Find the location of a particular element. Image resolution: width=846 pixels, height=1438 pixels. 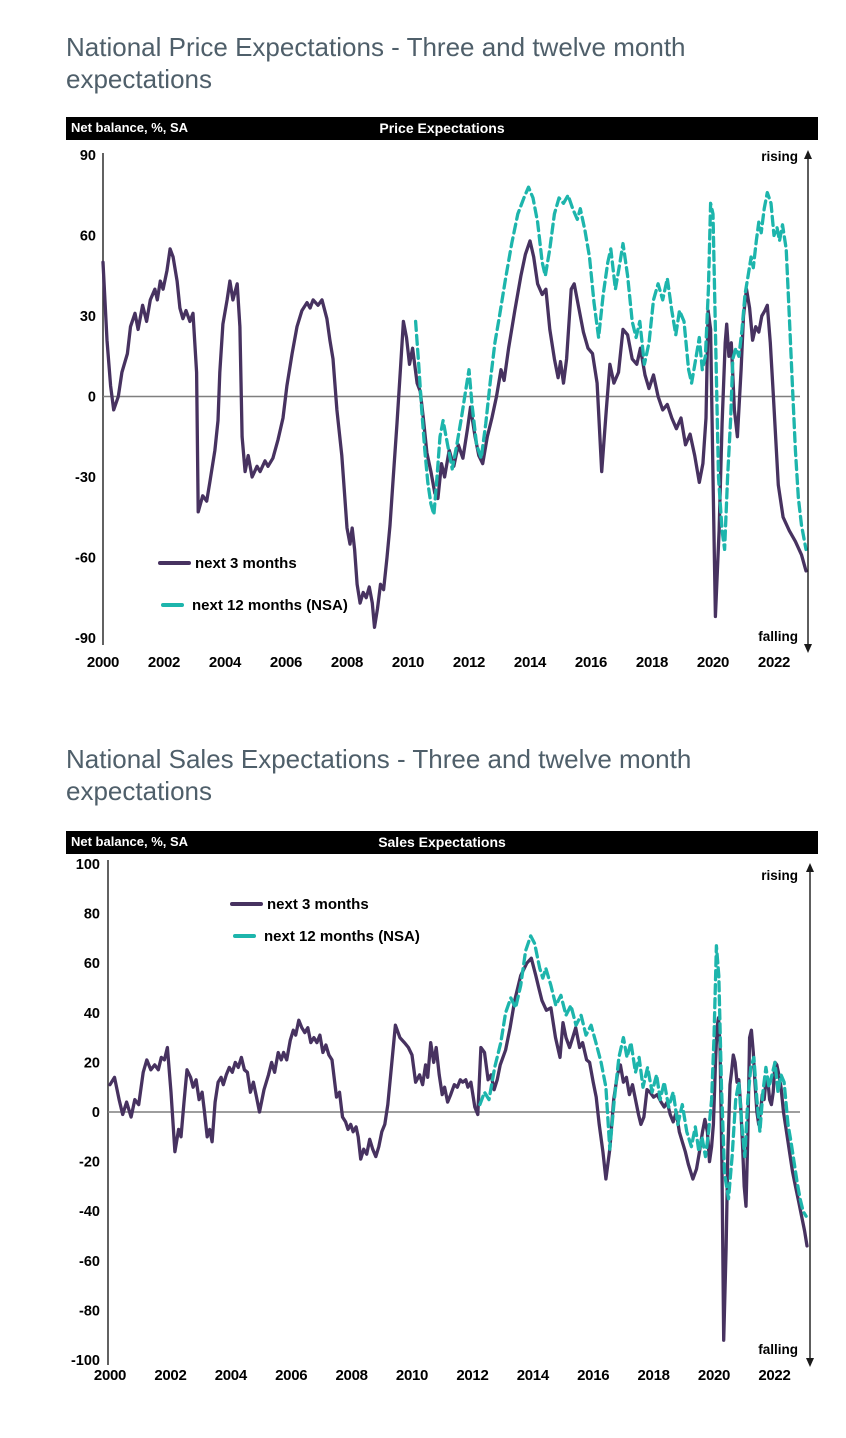

y-tick-label: 80 is located at coordinates (92, 915).